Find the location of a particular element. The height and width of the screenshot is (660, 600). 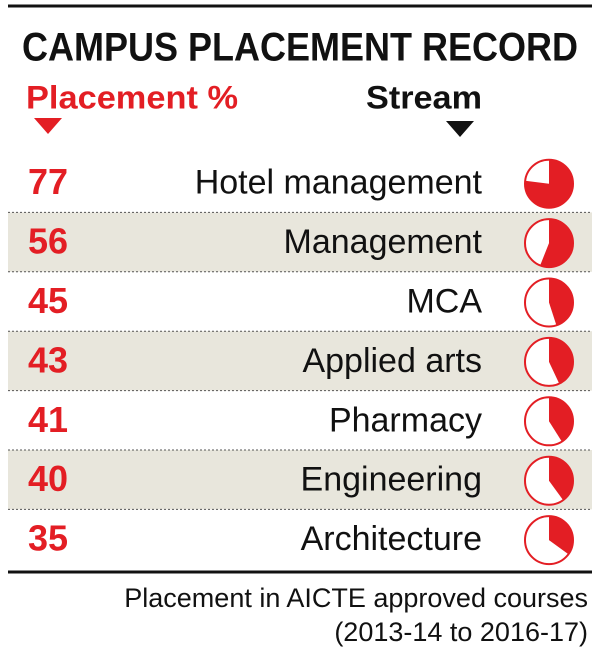

chart-title: CAMPUS PLACEMENT RECORD is located at coordinates (300, 48).